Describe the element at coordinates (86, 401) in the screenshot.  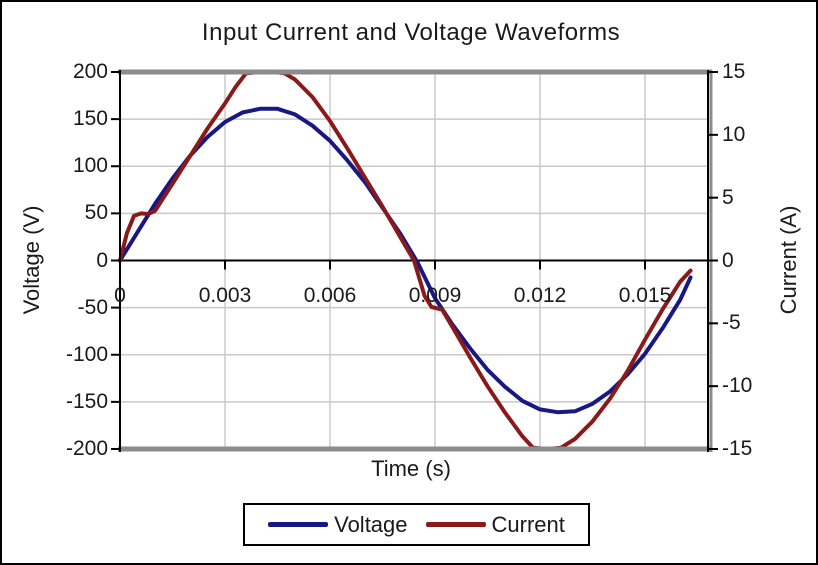
I see `y-left-tick-label: -150` at that location.